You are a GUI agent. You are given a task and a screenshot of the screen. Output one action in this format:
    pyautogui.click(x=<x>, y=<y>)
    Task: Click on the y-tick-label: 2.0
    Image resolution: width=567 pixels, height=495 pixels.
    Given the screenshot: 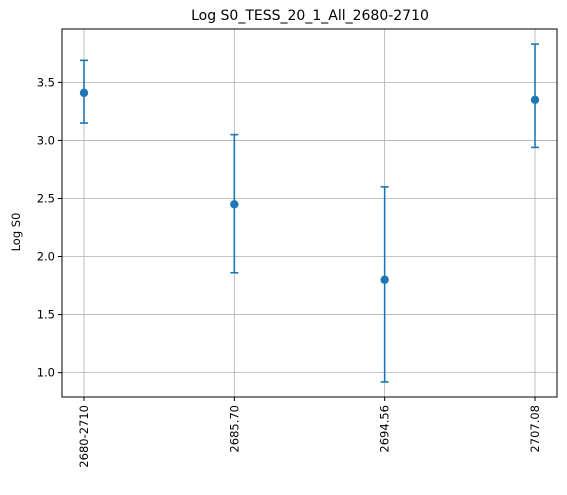 What is the action you would take?
    pyautogui.click(x=46, y=257)
    